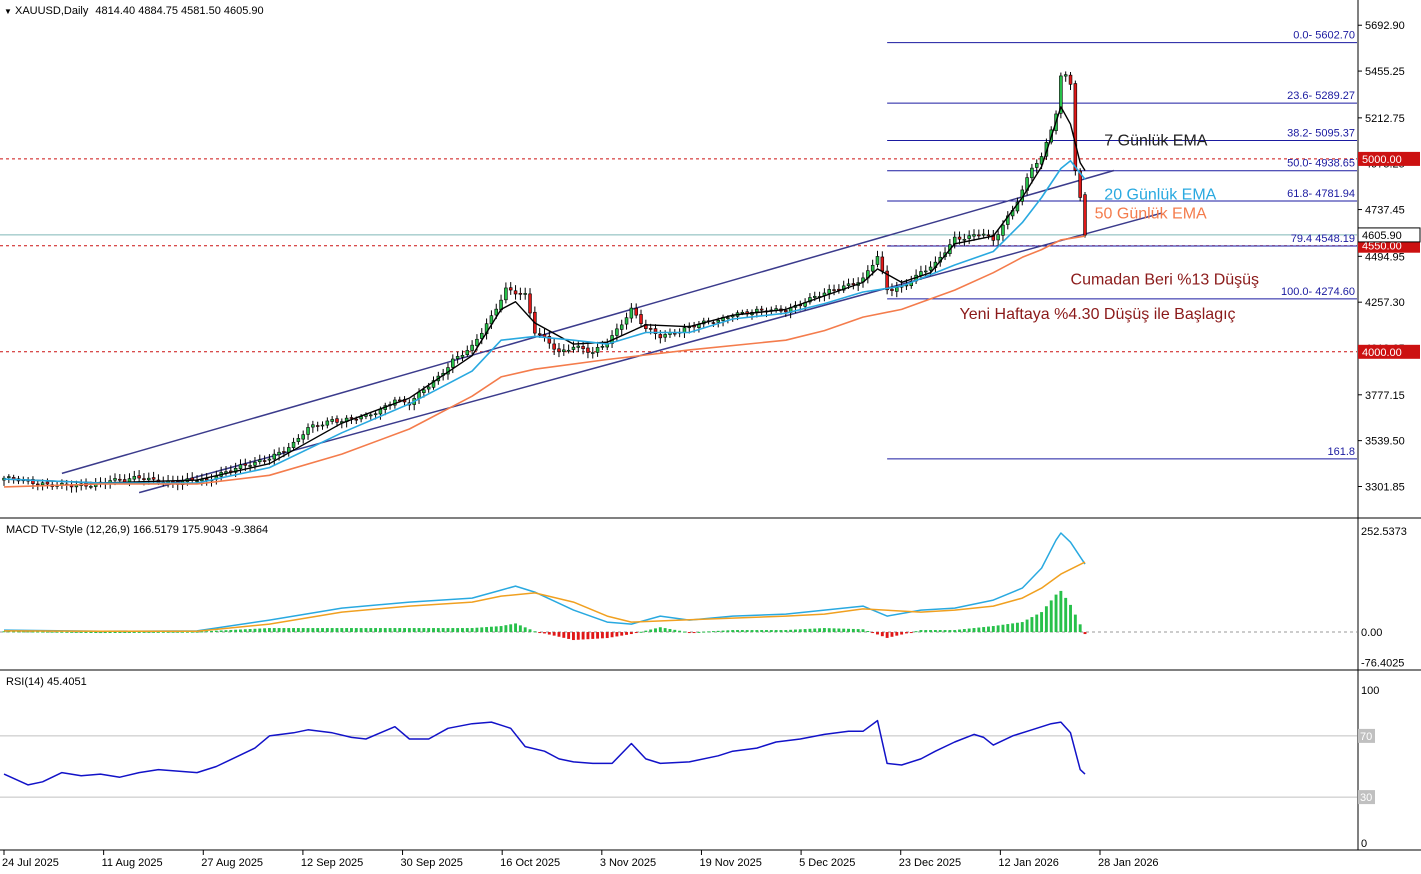 The height and width of the screenshot is (874, 1421). What do you see at coordinates (1385, 257) in the screenshot?
I see `price-tick-label: 4494.95` at bounding box center [1385, 257].